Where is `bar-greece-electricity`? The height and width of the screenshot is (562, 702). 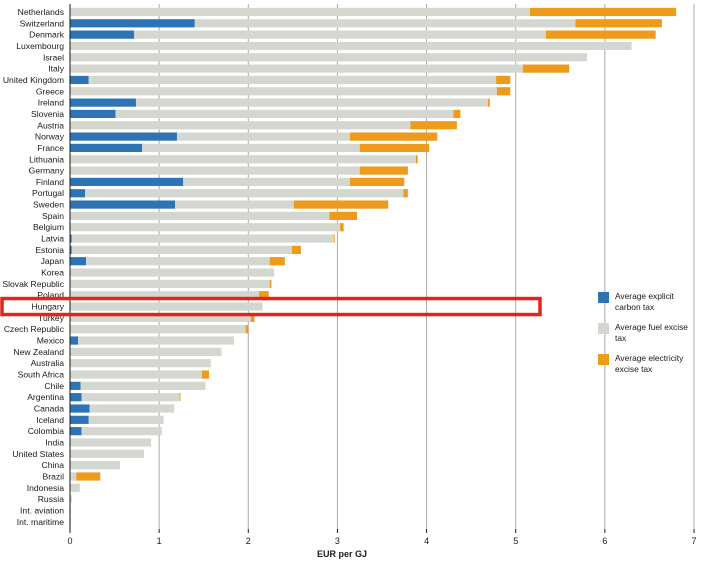 bar-greece-electricity is located at coordinates (503, 91).